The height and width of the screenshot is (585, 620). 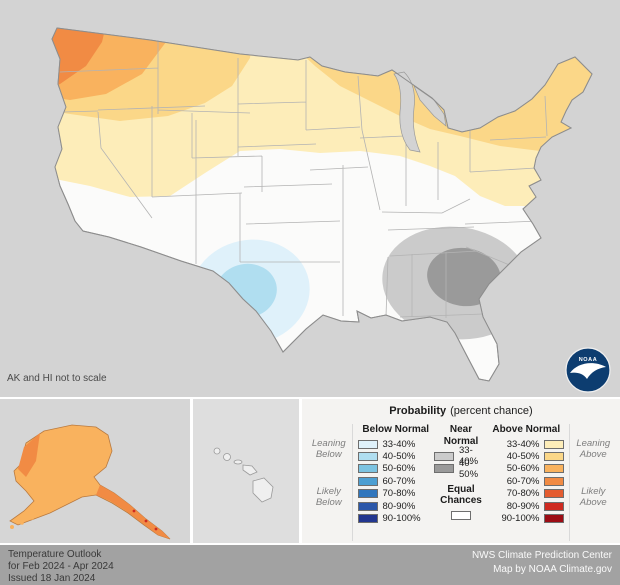 What do you see at coordinates (82, 60) in the screenshot?
I see `above-60-70-region` at bounding box center [82, 60].